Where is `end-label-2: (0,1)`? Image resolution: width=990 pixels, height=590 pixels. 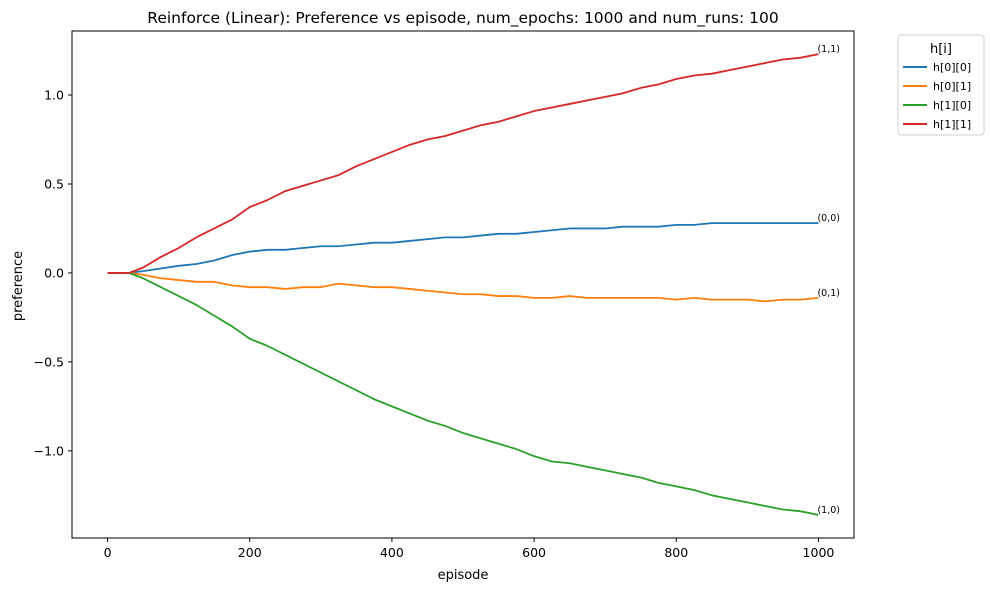 end-label-2: (0,1) is located at coordinates (828, 293).